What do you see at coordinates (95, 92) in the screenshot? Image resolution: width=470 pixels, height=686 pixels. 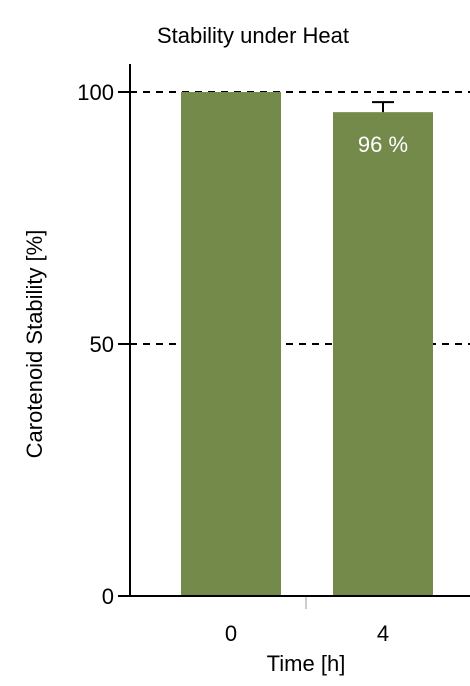 I see `y-tick-label-100: 100` at bounding box center [95, 92].